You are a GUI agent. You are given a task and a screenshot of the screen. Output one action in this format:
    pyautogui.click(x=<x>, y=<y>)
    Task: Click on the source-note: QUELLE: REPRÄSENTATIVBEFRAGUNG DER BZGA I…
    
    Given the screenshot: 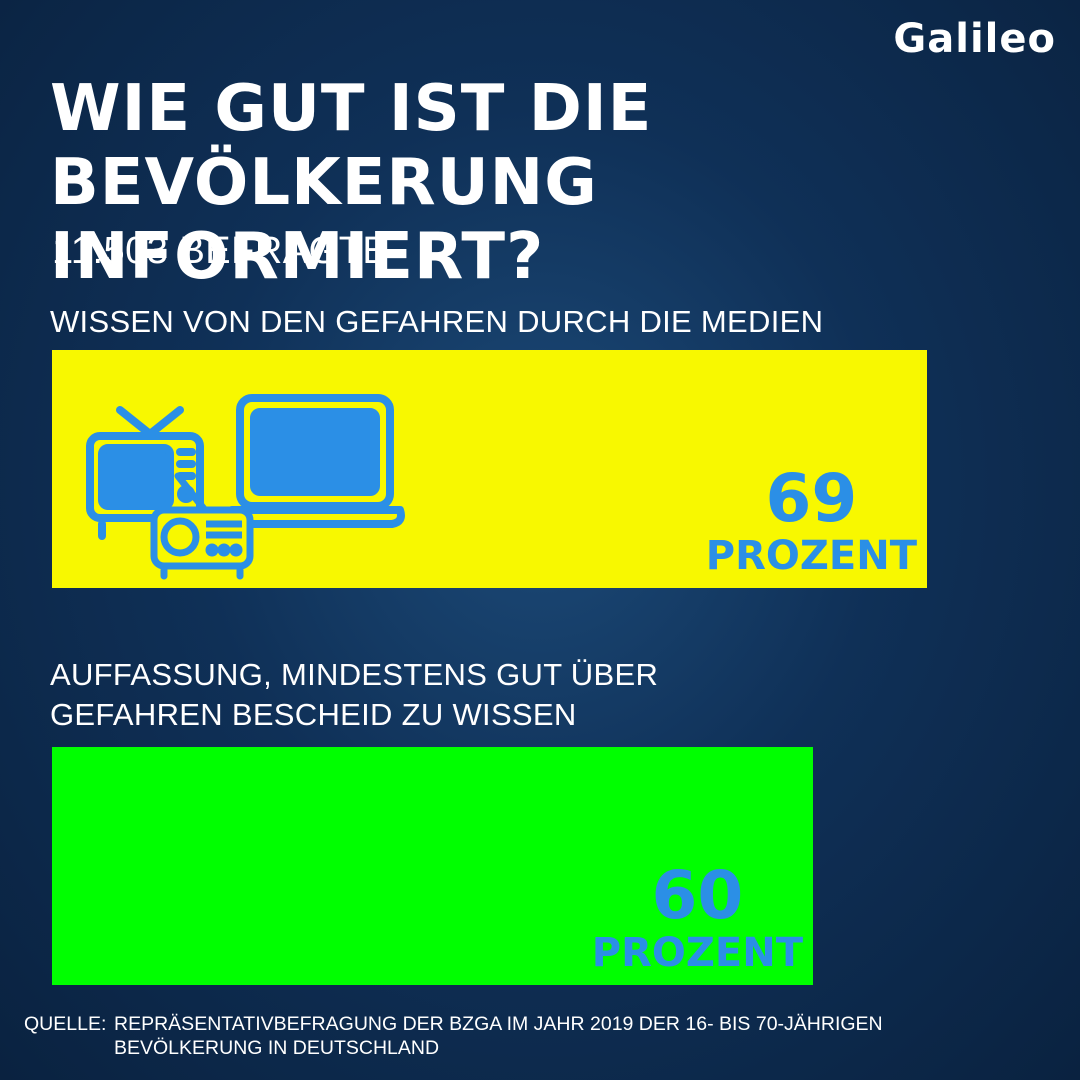 What is the action you would take?
    pyautogui.click(x=544, y=1036)
    